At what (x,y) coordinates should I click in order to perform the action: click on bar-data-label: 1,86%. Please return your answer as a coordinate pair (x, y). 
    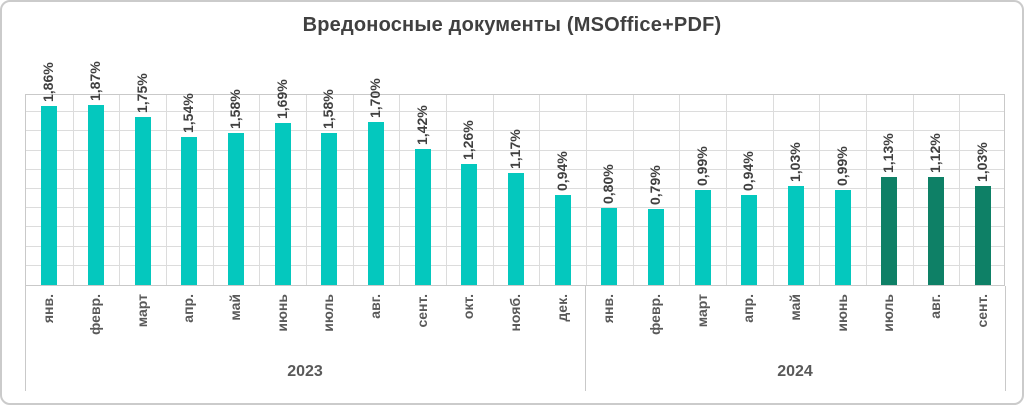
    Looking at the image, I should click on (48, 82).